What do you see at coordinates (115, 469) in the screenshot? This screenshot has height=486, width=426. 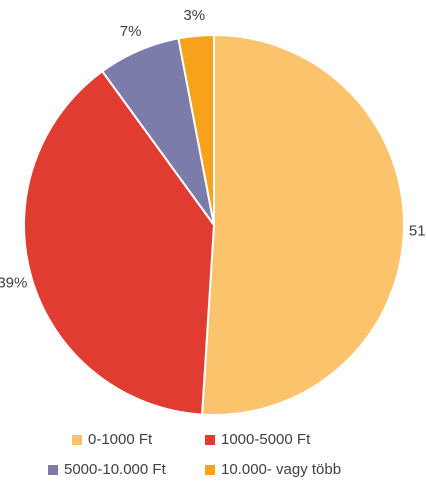 I see `legend-label: 5000-10.000 Ft` at bounding box center [115, 469].